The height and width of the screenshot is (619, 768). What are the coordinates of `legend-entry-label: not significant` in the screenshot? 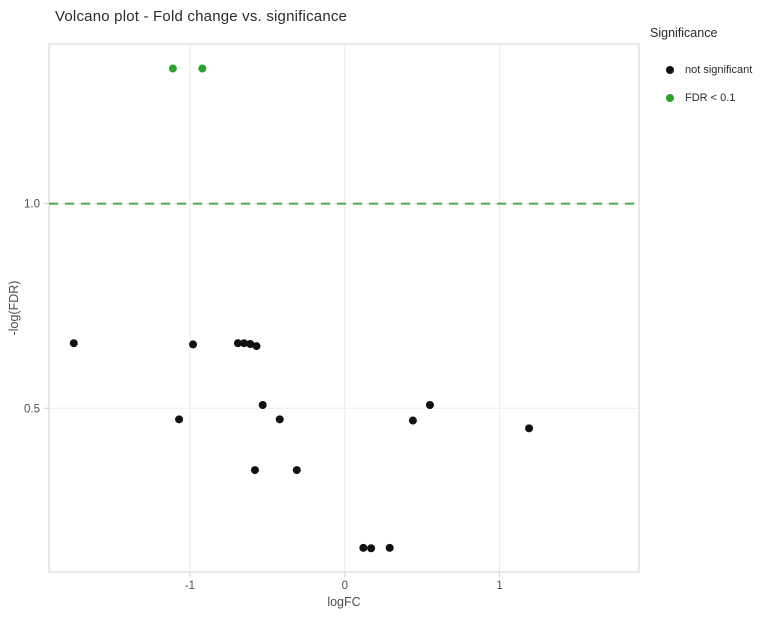 It's located at (719, 70).